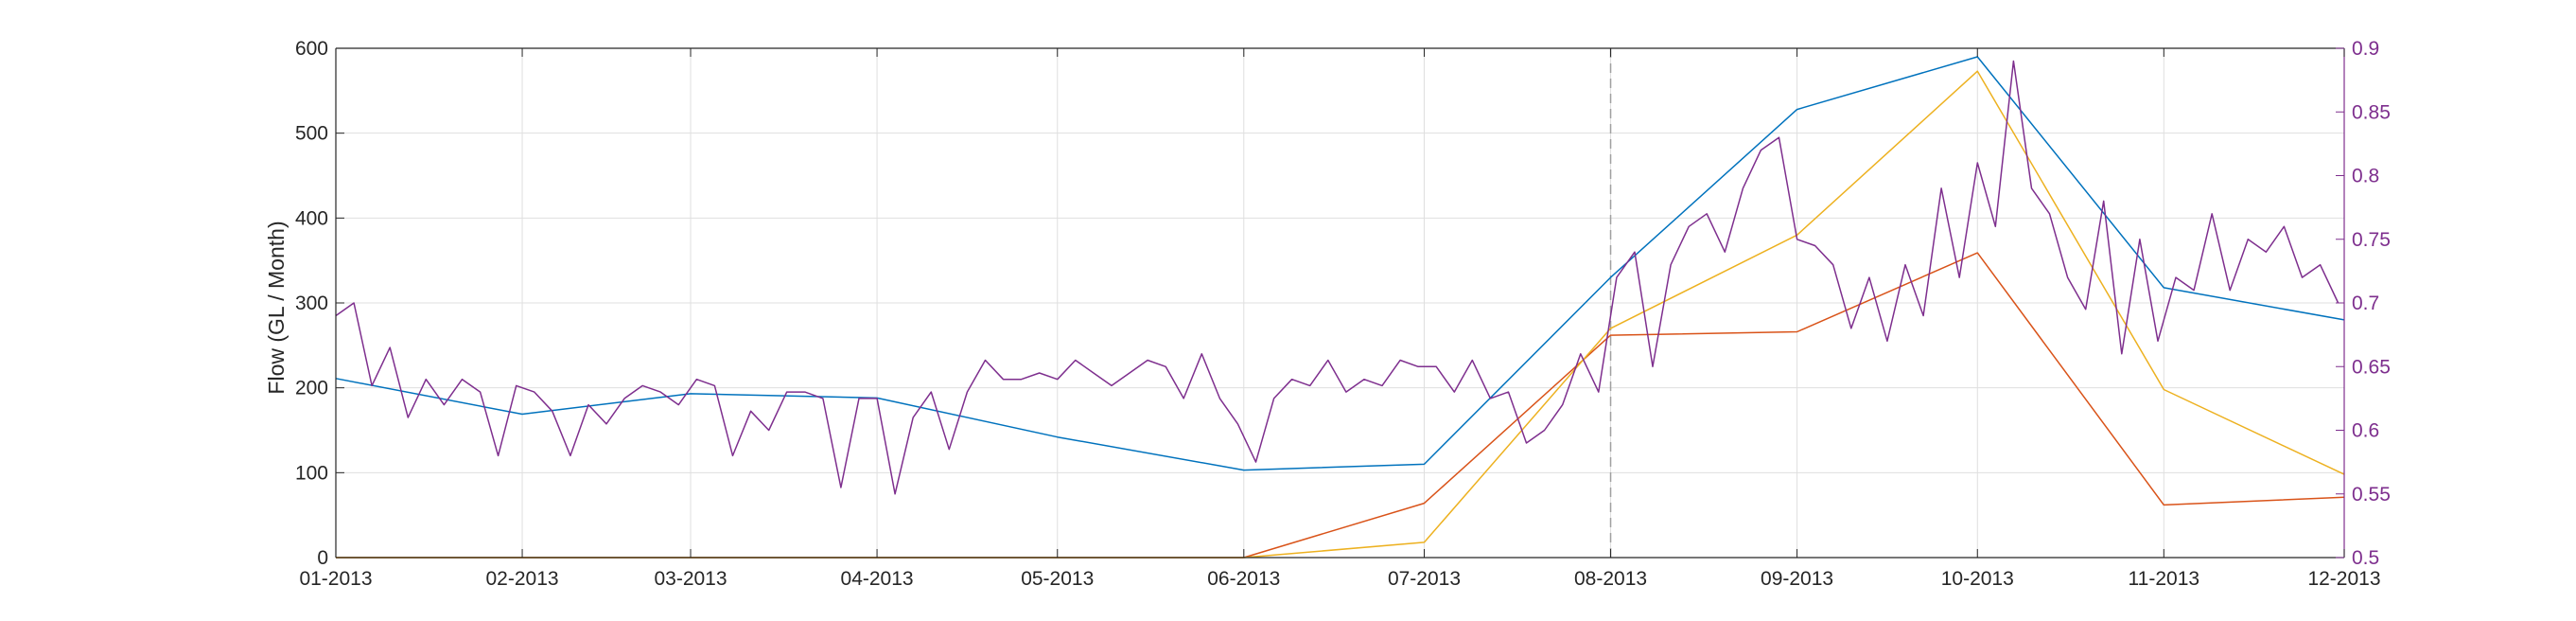 This screenshot has height=621, width=2576. I want to click on x-tick-label: 05-2013, so click(1058, 579).